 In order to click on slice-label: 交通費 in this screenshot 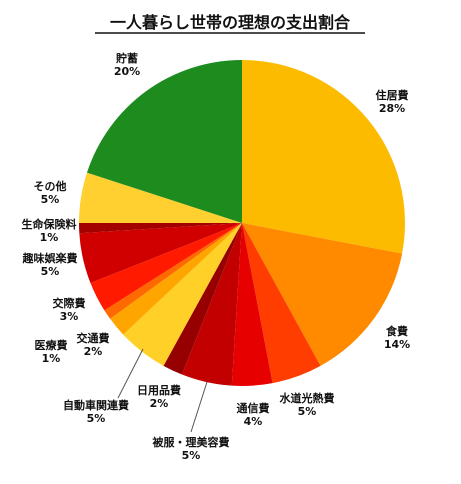, I will do `click(93, 338)`.